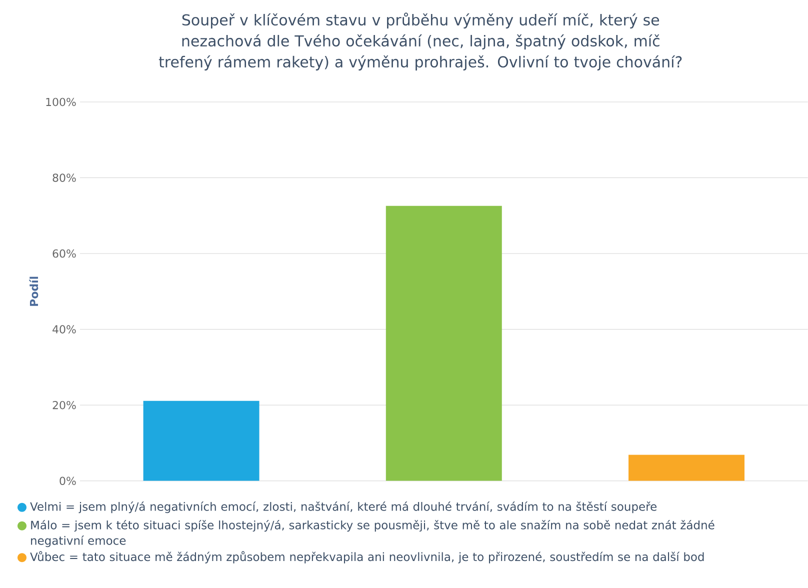  What do you see at coordinates (33, 291) in the screenshot?
I see `y-axis-title: Podíl` at bounding box center [33, 291].